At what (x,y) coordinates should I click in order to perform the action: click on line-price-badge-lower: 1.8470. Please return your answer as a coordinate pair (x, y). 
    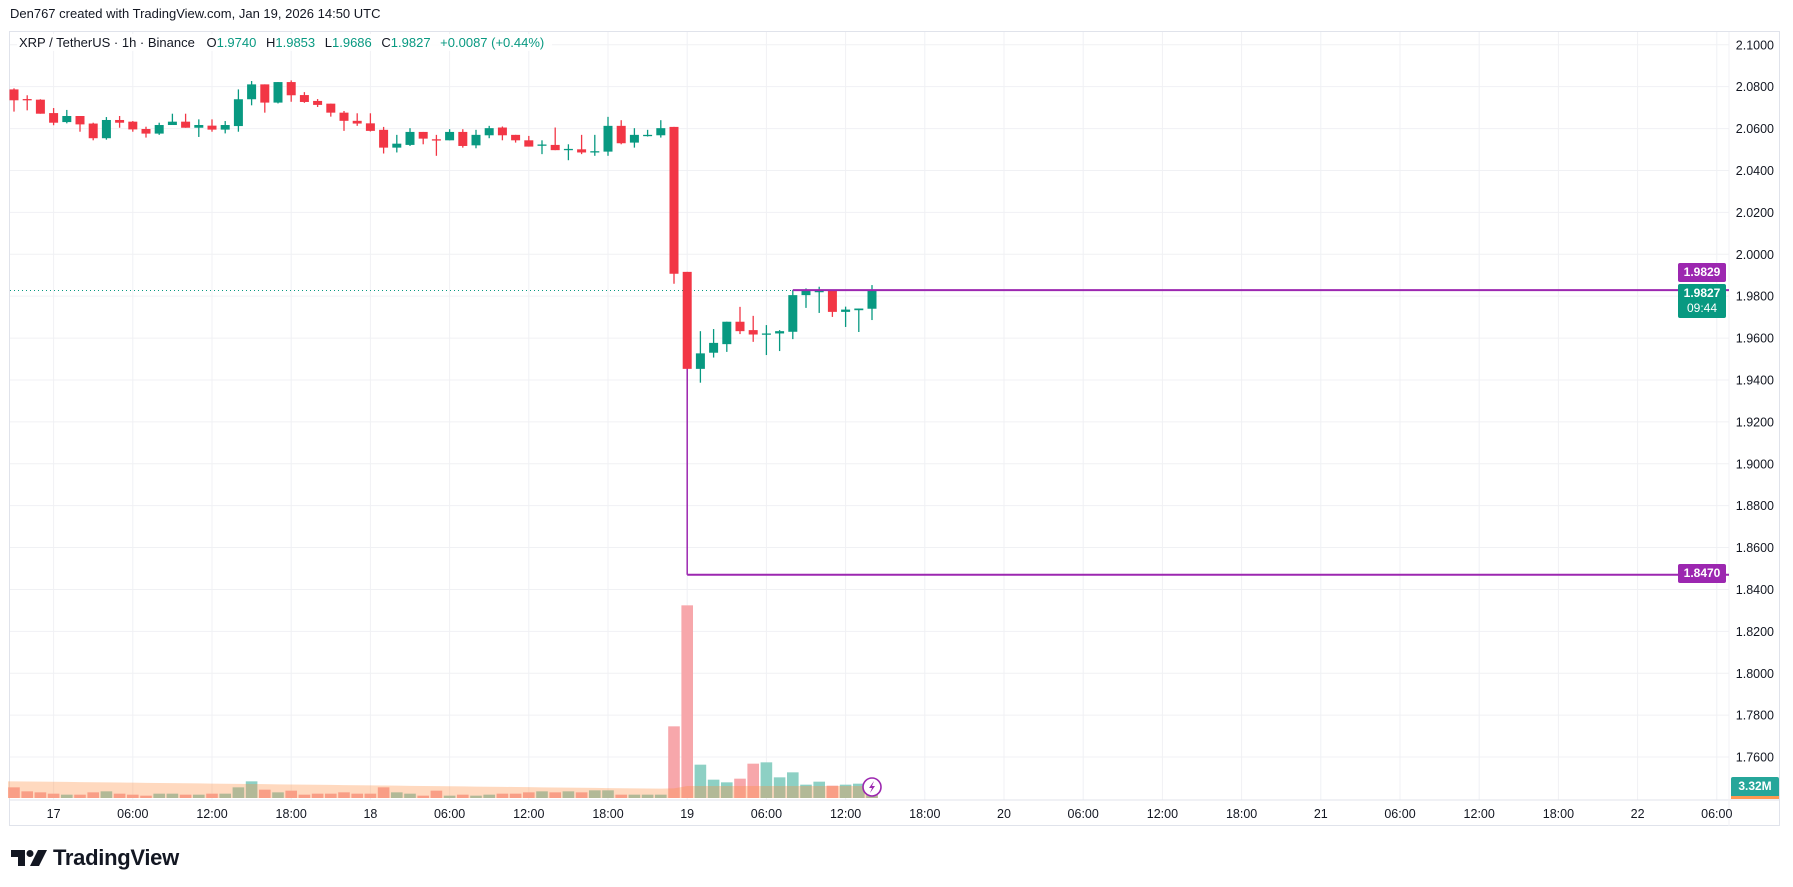
    Looking at the image, I should click on (1702, 573).